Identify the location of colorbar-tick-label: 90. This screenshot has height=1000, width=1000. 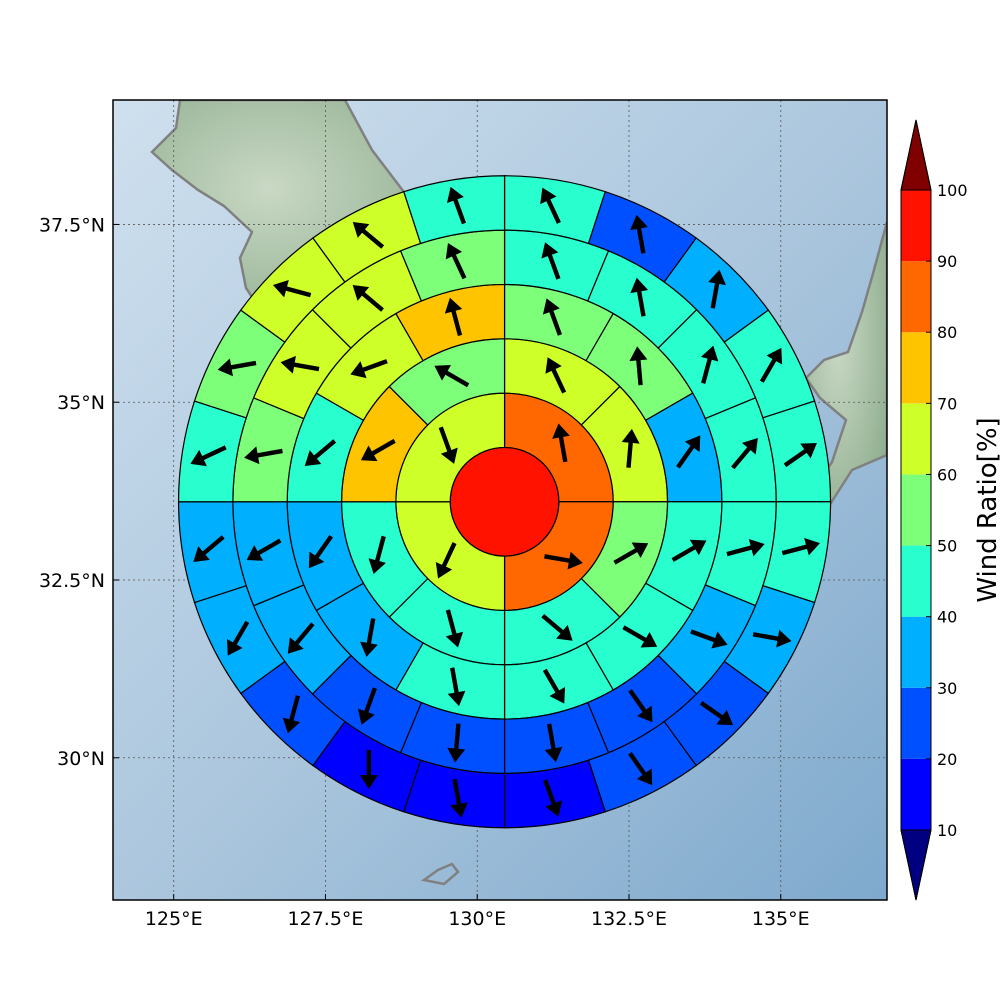
(947, 261).